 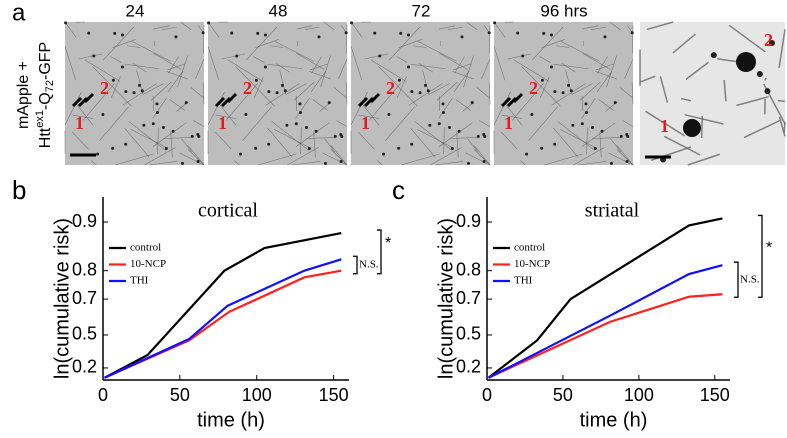 What do you see at coordinates (446, 298) in the screenshot?
I see `y-axis-label: ln(cumulative risk)` at bounding box center [446, 298].